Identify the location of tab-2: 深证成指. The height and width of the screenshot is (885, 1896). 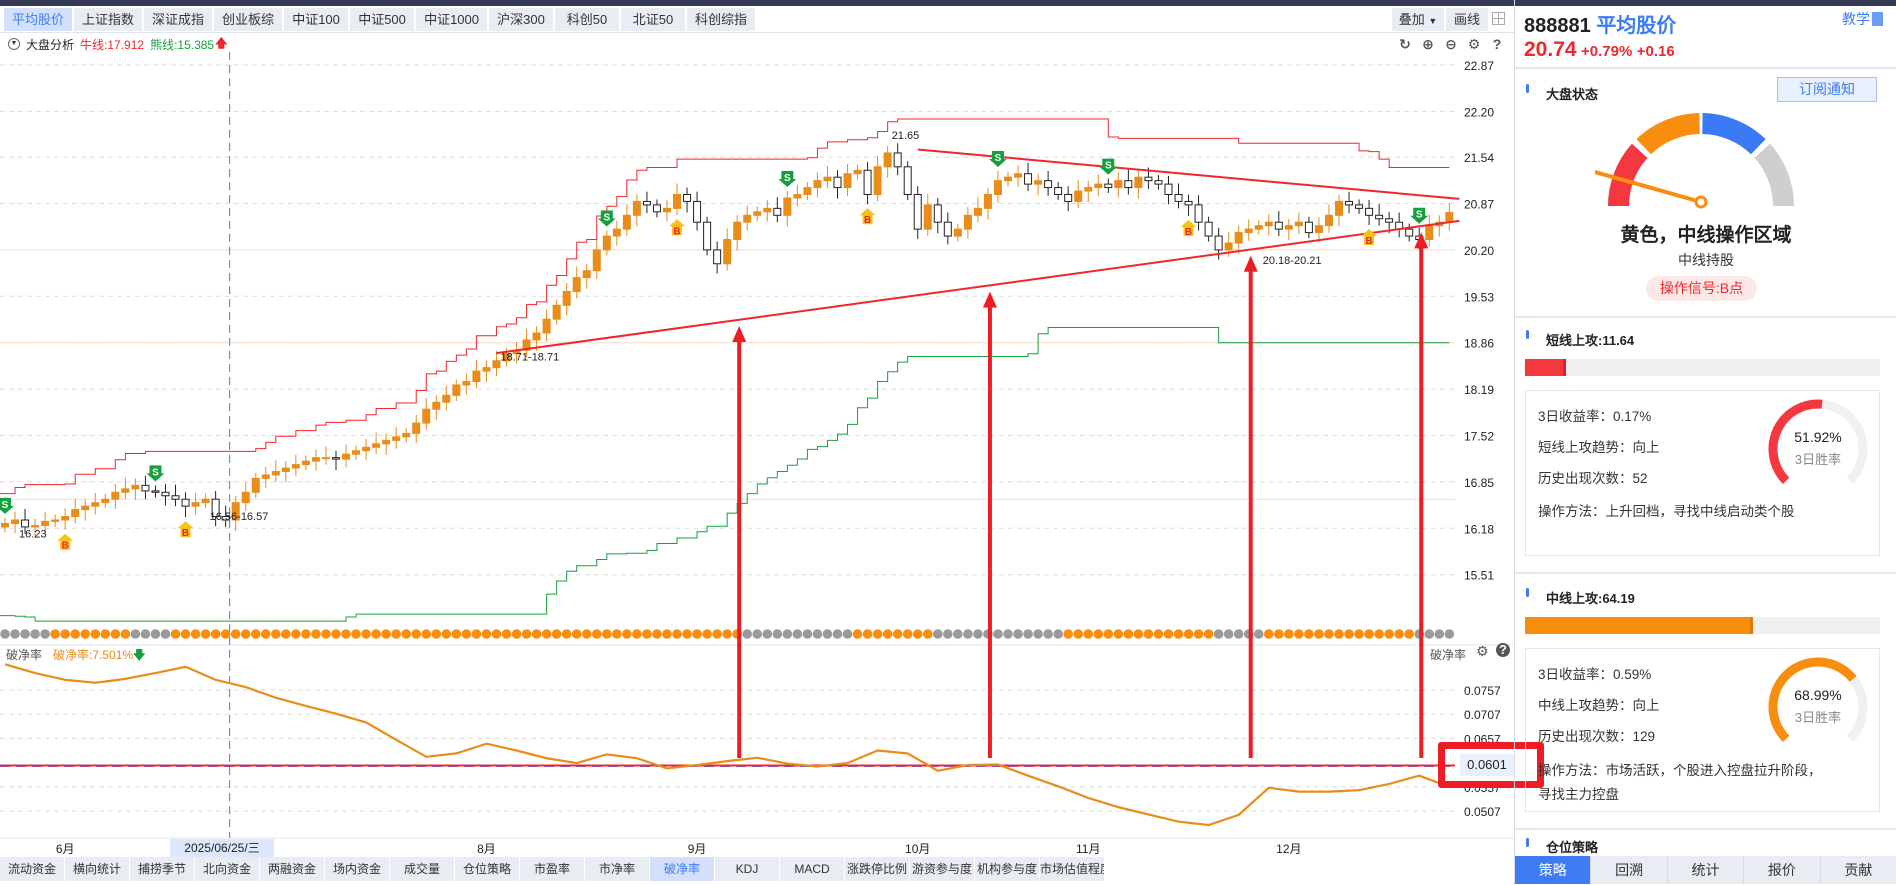
(178, 19).